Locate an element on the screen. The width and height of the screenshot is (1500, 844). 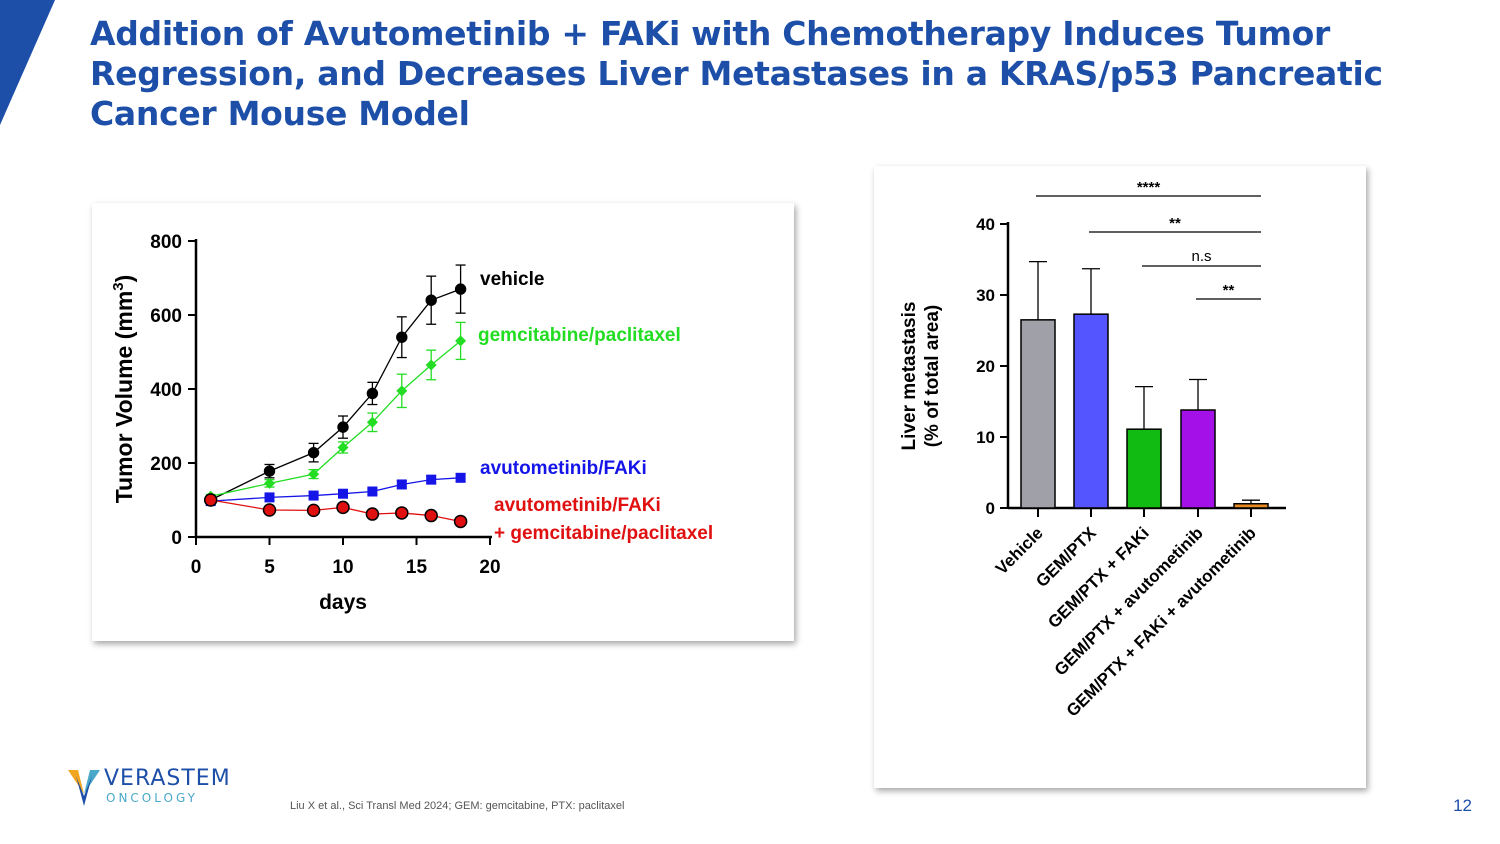
x-tick-label: 15 is located at coordinates (417, 567).